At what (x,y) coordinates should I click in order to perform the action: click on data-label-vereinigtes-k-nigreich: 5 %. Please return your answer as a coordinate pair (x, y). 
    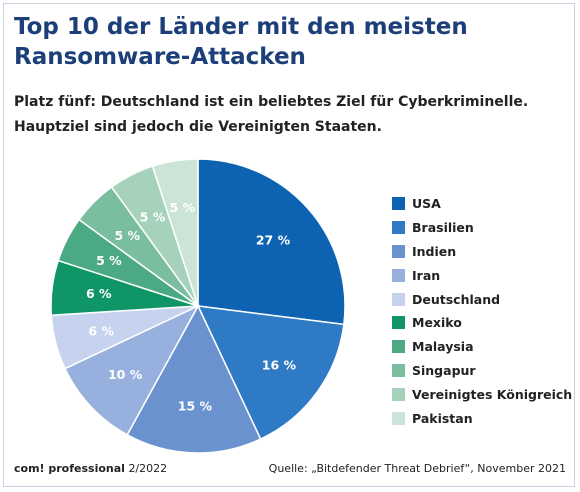
    Looking at the image, I should click on (153, 216).